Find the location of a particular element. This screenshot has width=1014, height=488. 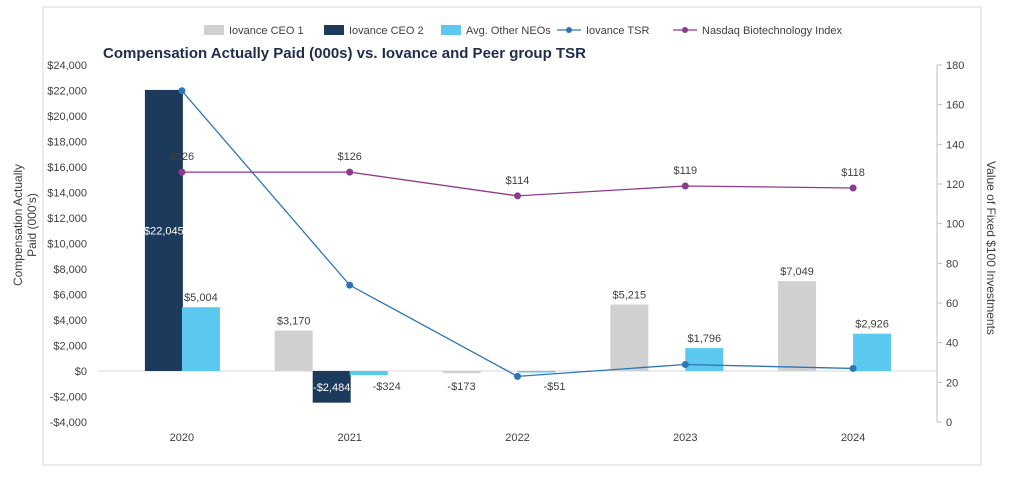

left-tick-label: $4,000 is located at coordinates (70, 321).